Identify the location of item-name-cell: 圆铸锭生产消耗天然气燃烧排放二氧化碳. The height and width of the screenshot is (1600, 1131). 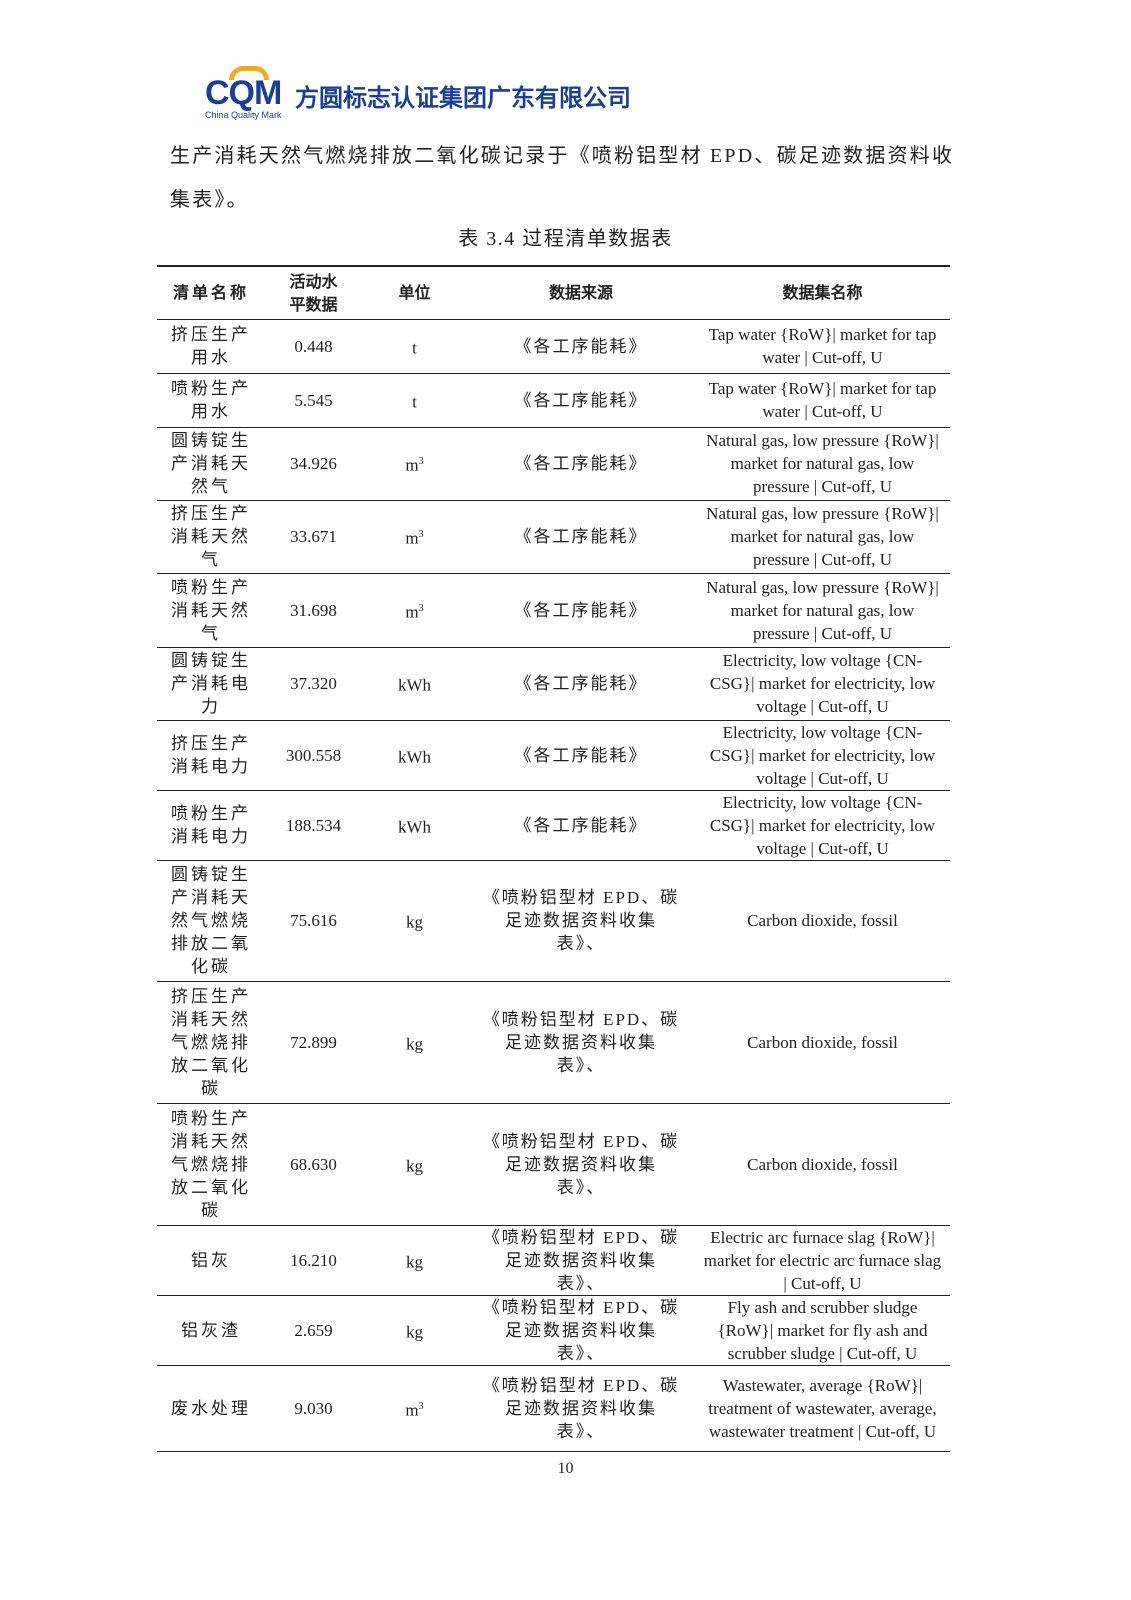
(211, 920).